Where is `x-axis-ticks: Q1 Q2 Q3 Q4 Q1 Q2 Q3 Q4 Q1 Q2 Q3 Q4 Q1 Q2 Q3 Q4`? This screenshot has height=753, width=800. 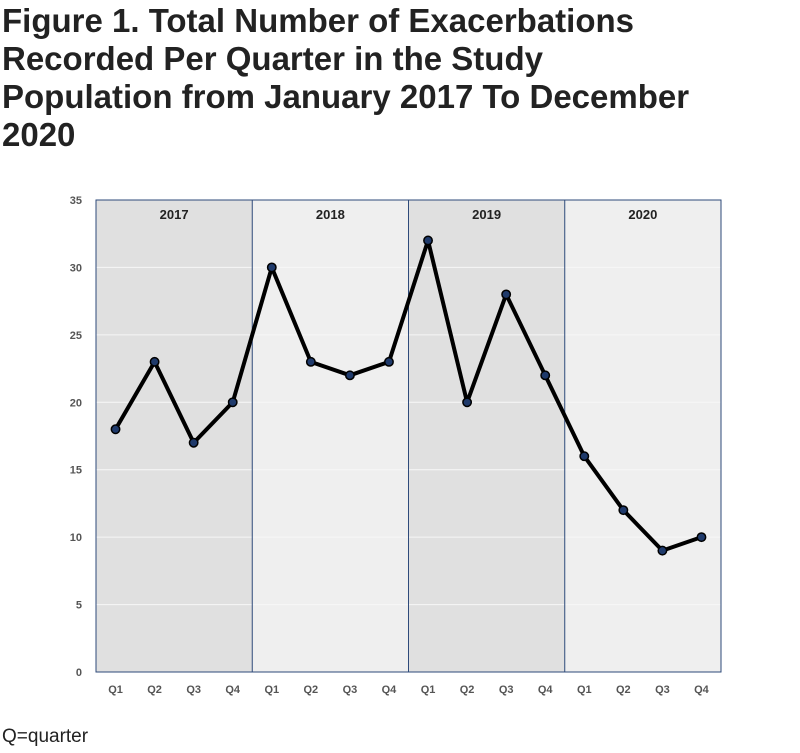 x-axis-ticks: Q1 Q2 Q3 Q4 Q1 Q2 Q3 Q4 Q1 Q2 Q3 Q4 Q1 Q2 Q3 Q4 is located at coordinates (408, 690).